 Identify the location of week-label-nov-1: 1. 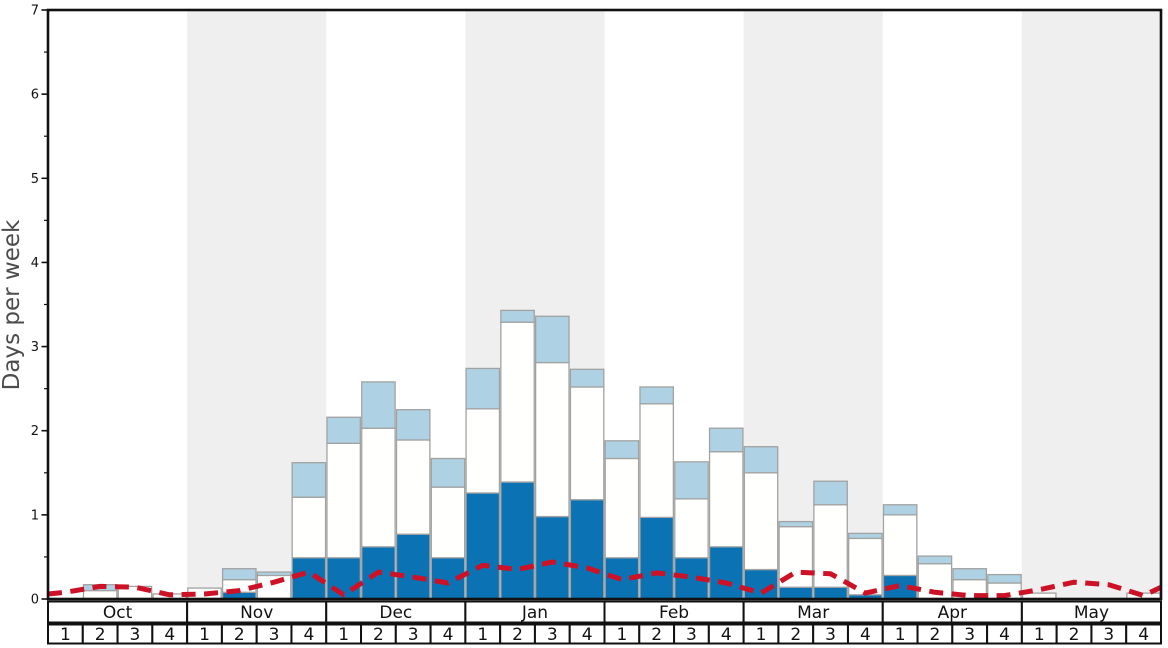
(204, 635).